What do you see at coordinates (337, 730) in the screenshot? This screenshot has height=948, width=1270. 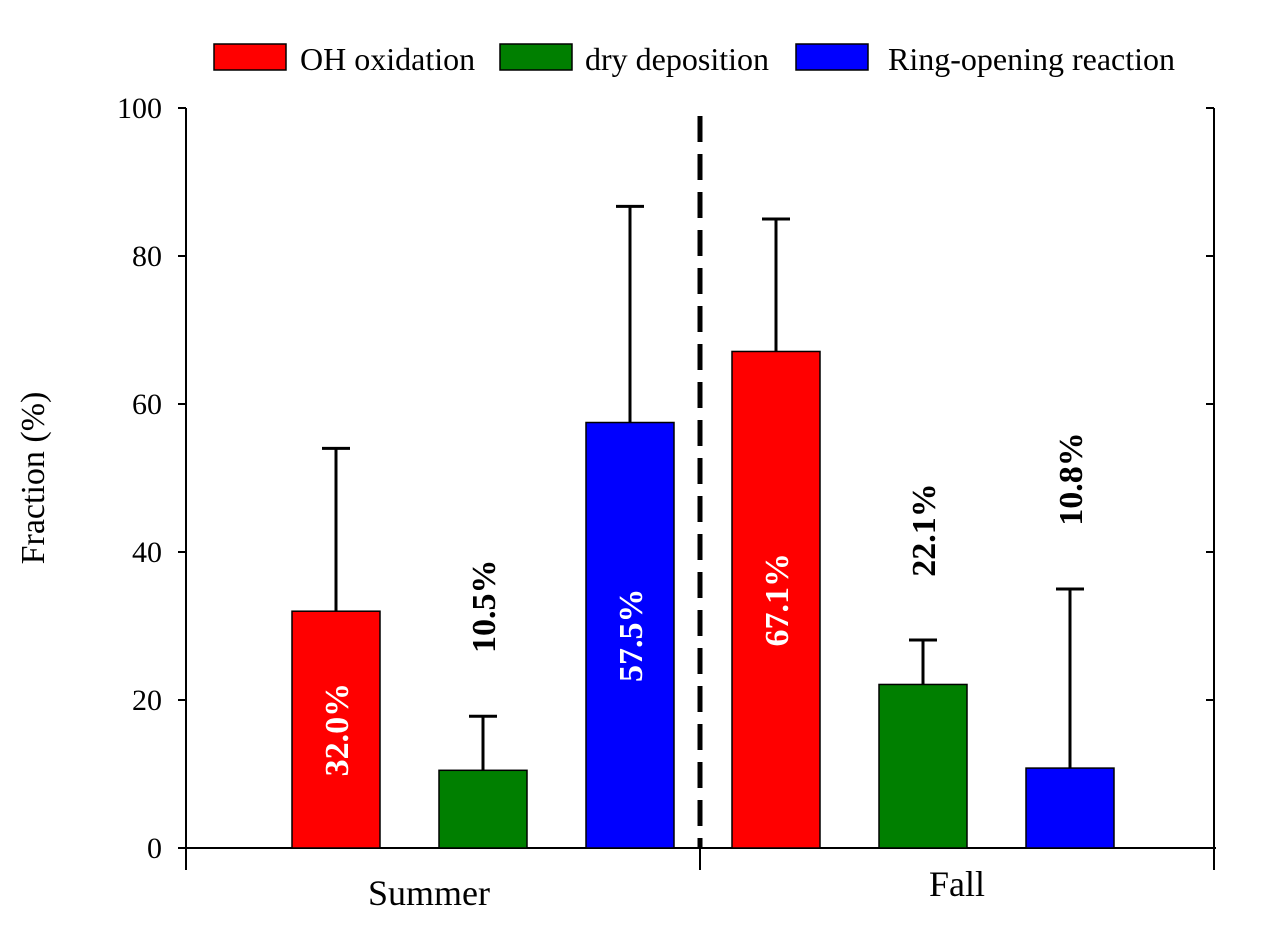 I see `data-label-summer-oh-oxidation: 32.0%` at bounding box center [337, 730].